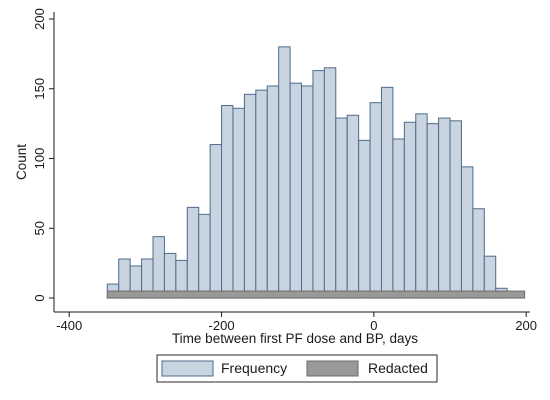 This screenshot has width=550, height=400. Describe the element at coordinates (39, 228) in the screenshot. I see `y-tick-label: 50` at that location.